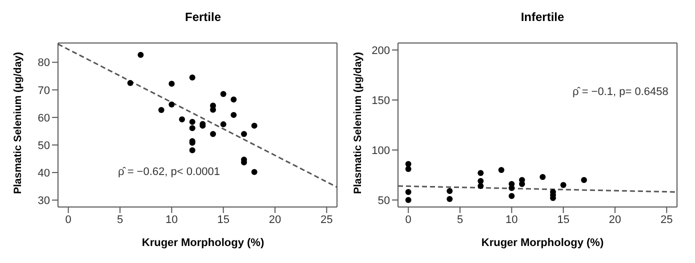  Describe the element at coordinates (620, 92) in the screenshot. I see `annotation: ρ̂ = −0.1, p= 0.6458` at that location.